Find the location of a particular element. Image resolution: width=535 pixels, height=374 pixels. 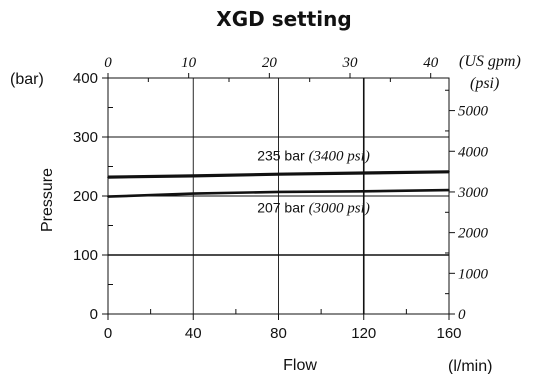

x-tick-label-0: 0 is located at coordinates (108, 333).